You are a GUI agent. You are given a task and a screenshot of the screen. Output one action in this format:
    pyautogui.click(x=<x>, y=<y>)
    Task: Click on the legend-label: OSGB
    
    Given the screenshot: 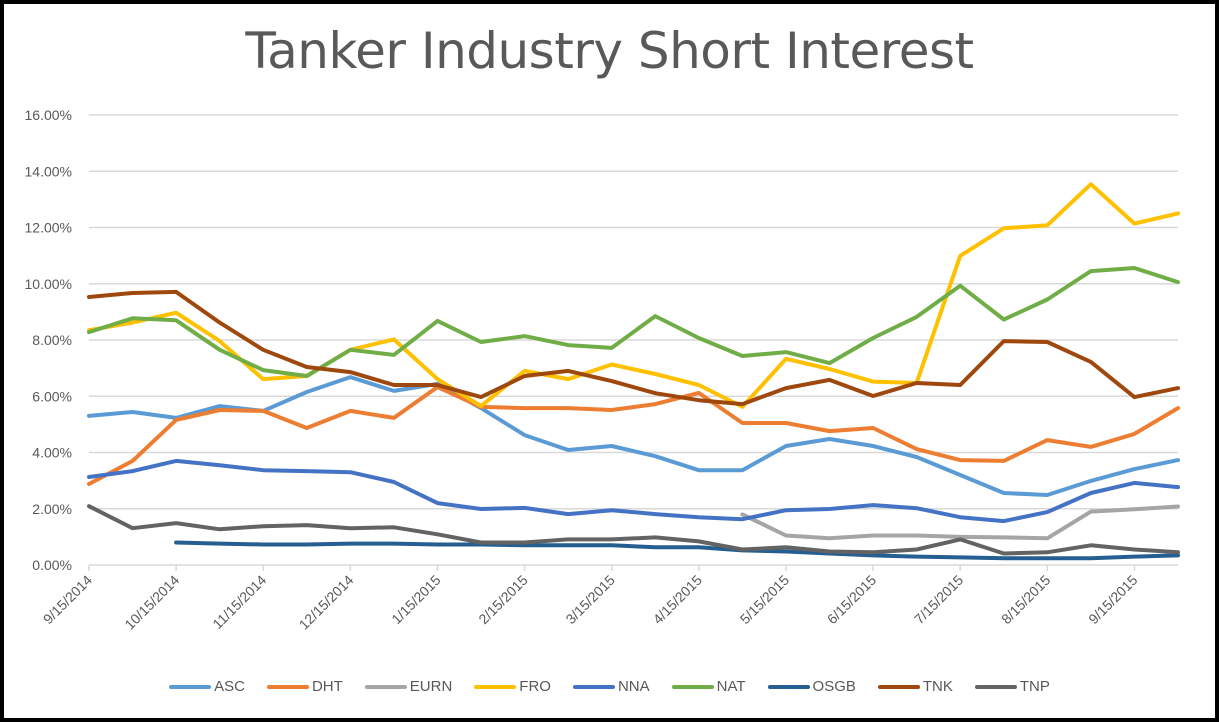 What is the action you would take?
    pyautogui.click(x=834, y=686)
    